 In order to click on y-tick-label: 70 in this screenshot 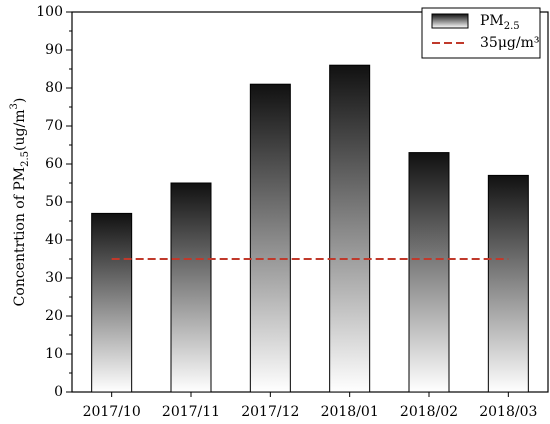, I will do `click(54, 126)`.